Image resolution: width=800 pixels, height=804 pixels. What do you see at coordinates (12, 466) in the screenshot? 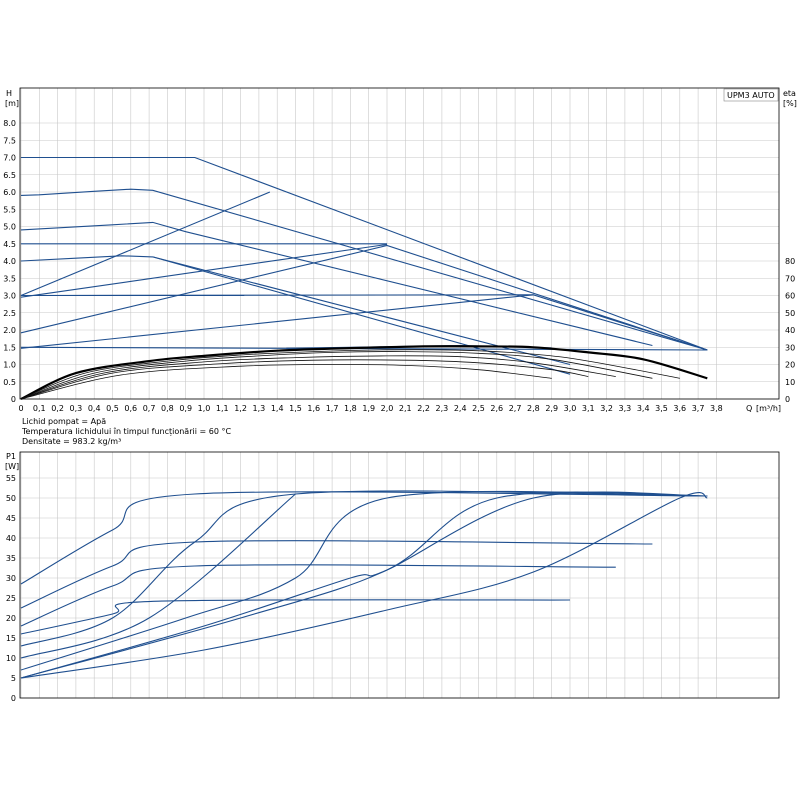
I see `power-axis-unit: [W]` at bounding box center [12, 466].